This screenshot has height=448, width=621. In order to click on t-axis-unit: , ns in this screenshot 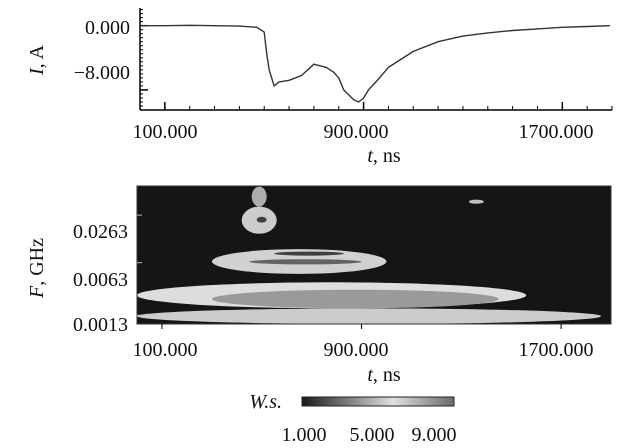, I will do `click(387, 375)`.